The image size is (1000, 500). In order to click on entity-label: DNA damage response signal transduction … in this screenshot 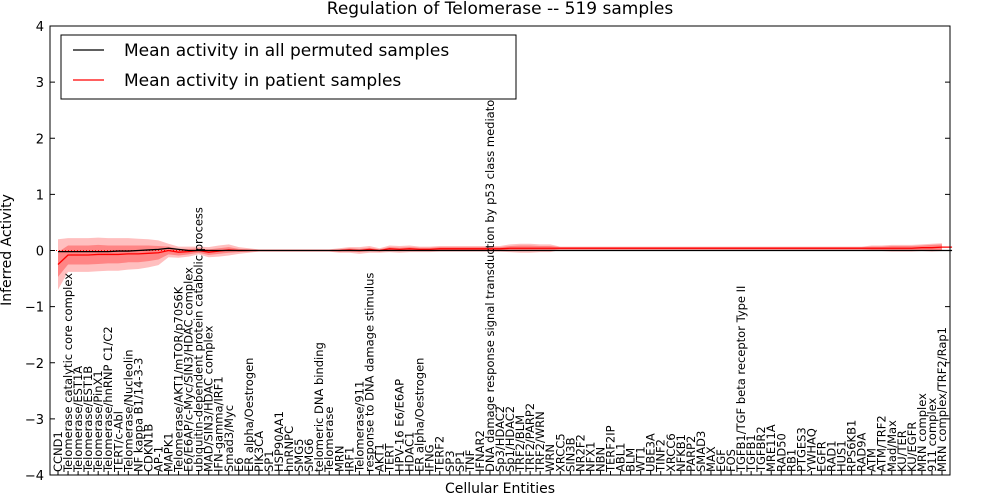, I will do `click(490, 283)`.